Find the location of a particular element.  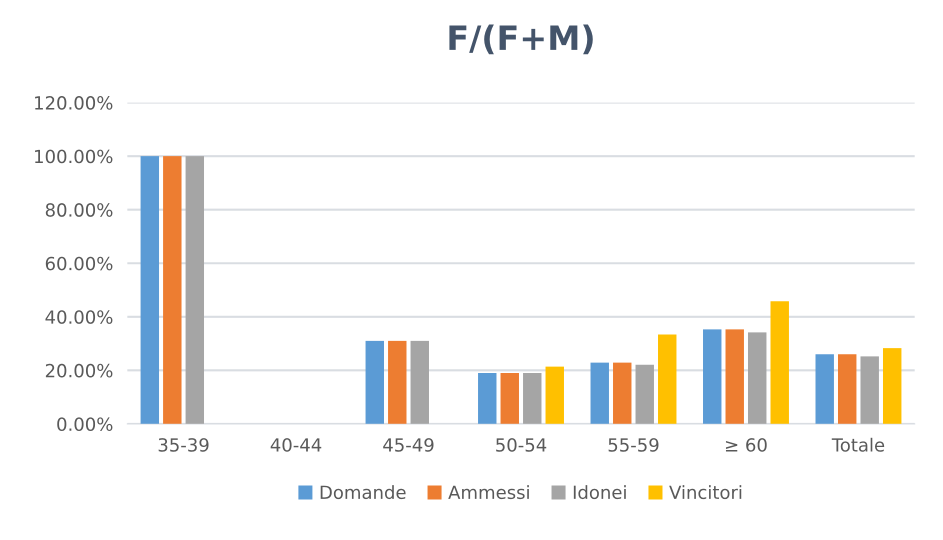

y-tick-label: 60.00% is located at coordinates (79, 263).